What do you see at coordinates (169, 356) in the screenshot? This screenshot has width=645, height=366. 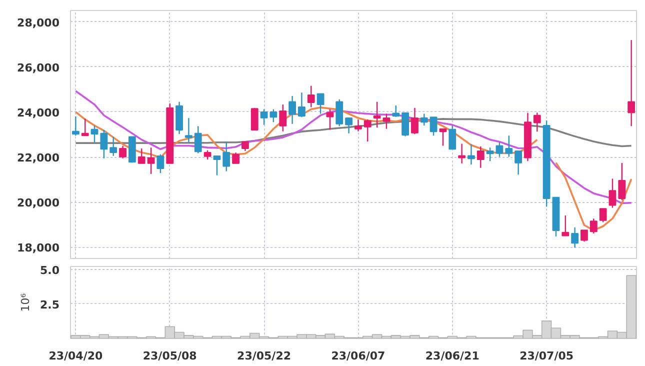 I see `x-tick-label: 23/05/08` at bounding box center [169, 356].